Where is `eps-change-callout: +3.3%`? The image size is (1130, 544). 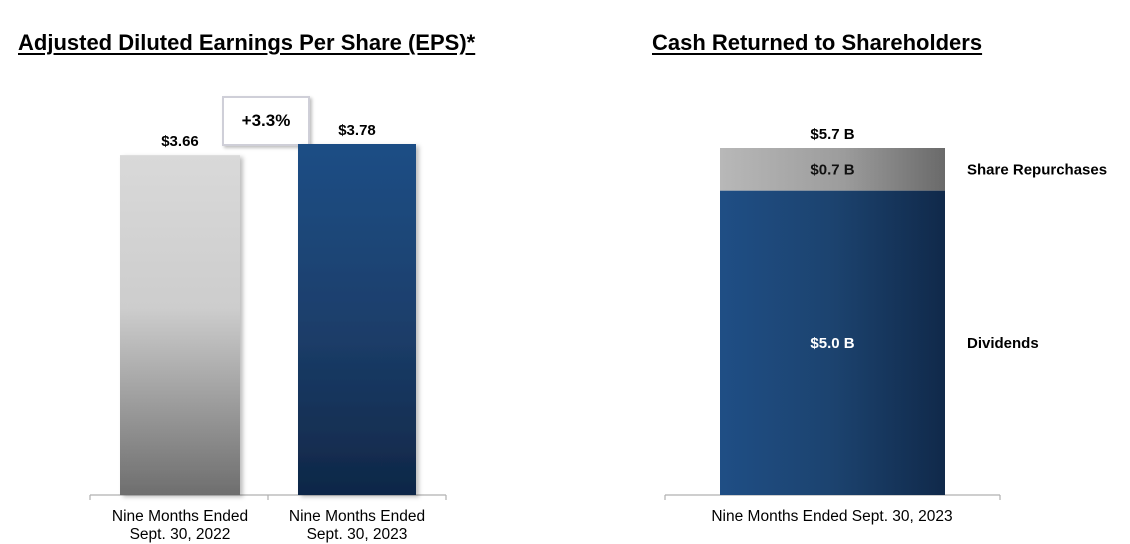 eps-change-callout: +3.3% is located at coordinates (266, 121).